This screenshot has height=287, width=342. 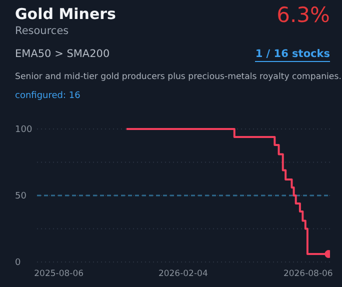 I want to click on x-tick-label: 2026-08-06, so click(x=308, y=274).